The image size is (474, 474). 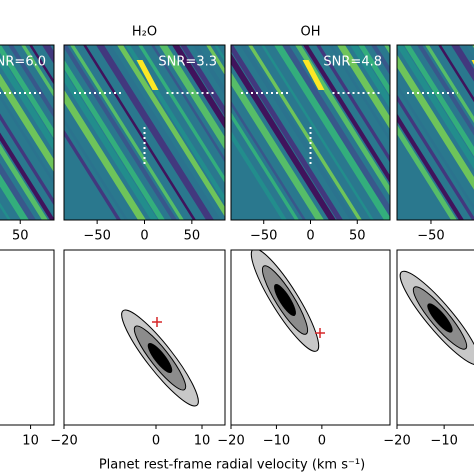 What do you see at coordinates (144, 32) in the screenshot?
I see `panel-title: H₂O` at bounding box center [144, 32].